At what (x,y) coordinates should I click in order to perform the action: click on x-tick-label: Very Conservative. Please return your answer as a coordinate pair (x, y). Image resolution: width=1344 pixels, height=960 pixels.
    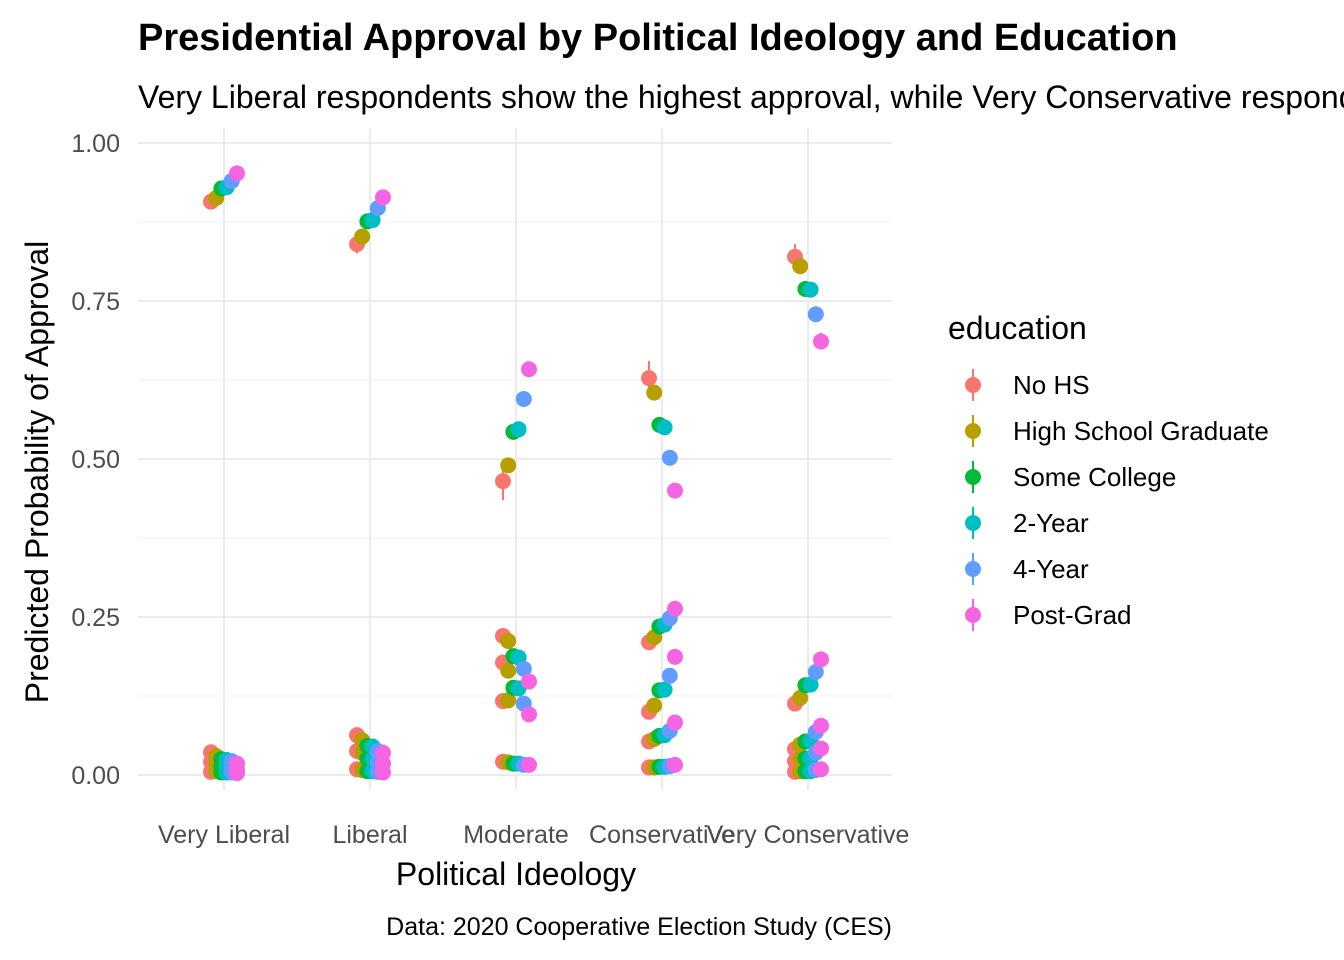
    Looking at the image, I should click on (808, 835).